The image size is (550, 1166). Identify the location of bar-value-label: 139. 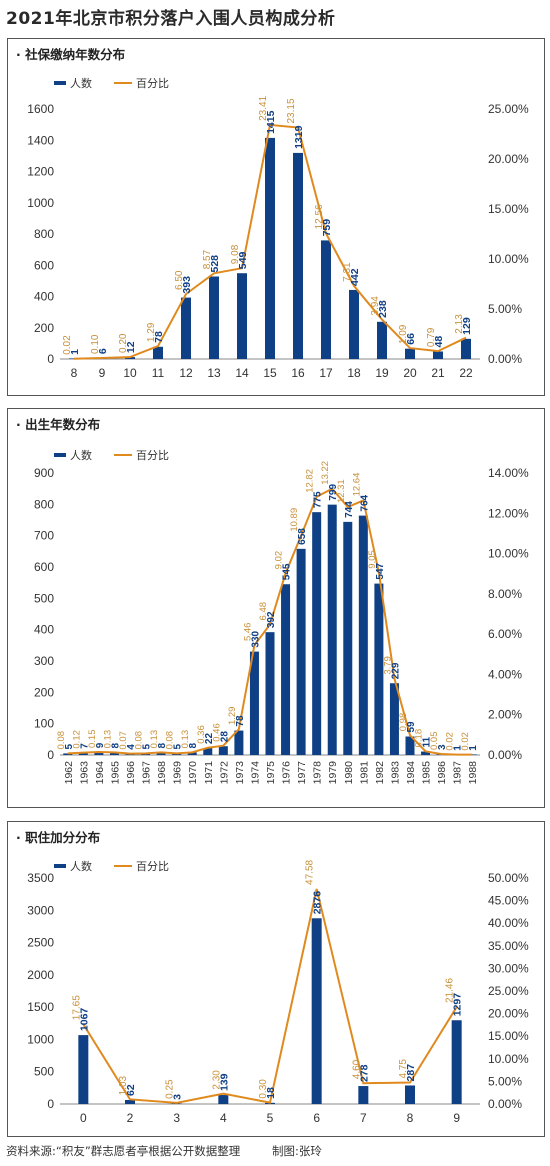
(224, 1082).